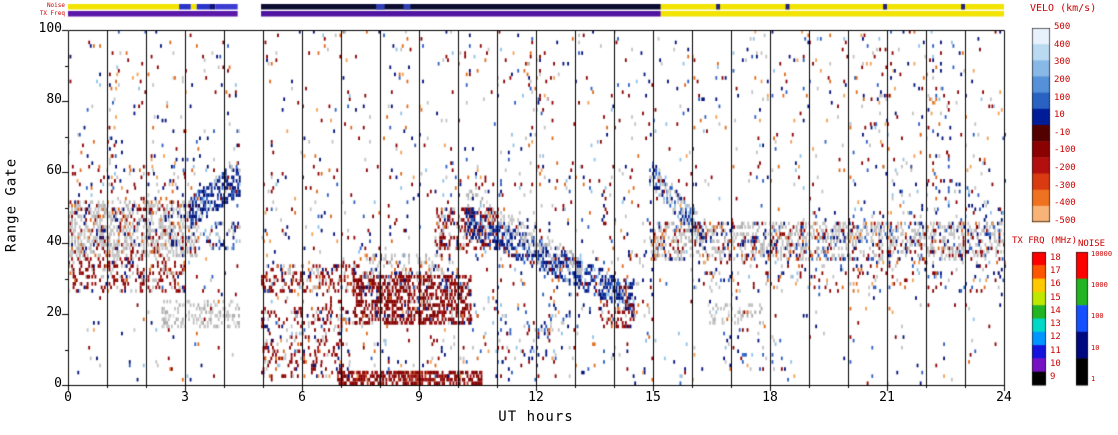 The height and width of the screenshot is (435, 1118). I want to click on x-tick-label: 12, so click(536, 397).